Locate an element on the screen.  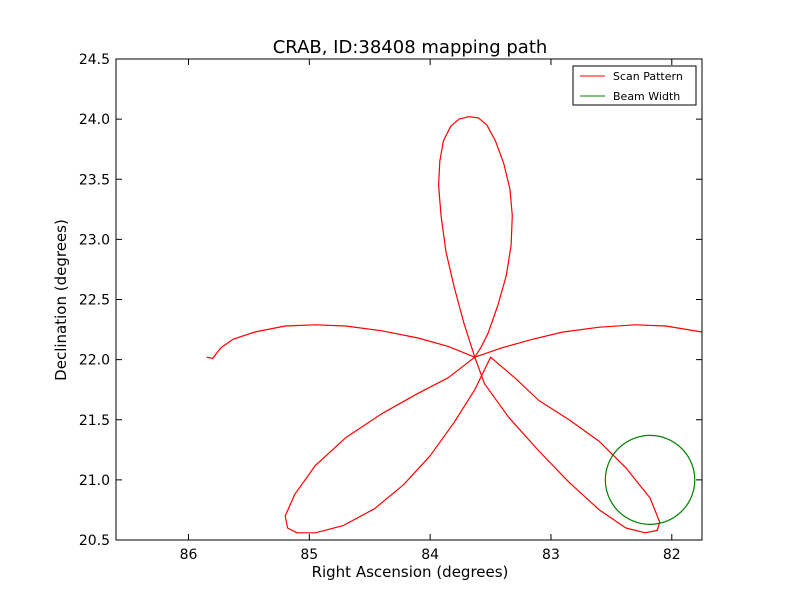
x-axis-label: Right Ascension (degrees) is located at coordinates (410, 572).